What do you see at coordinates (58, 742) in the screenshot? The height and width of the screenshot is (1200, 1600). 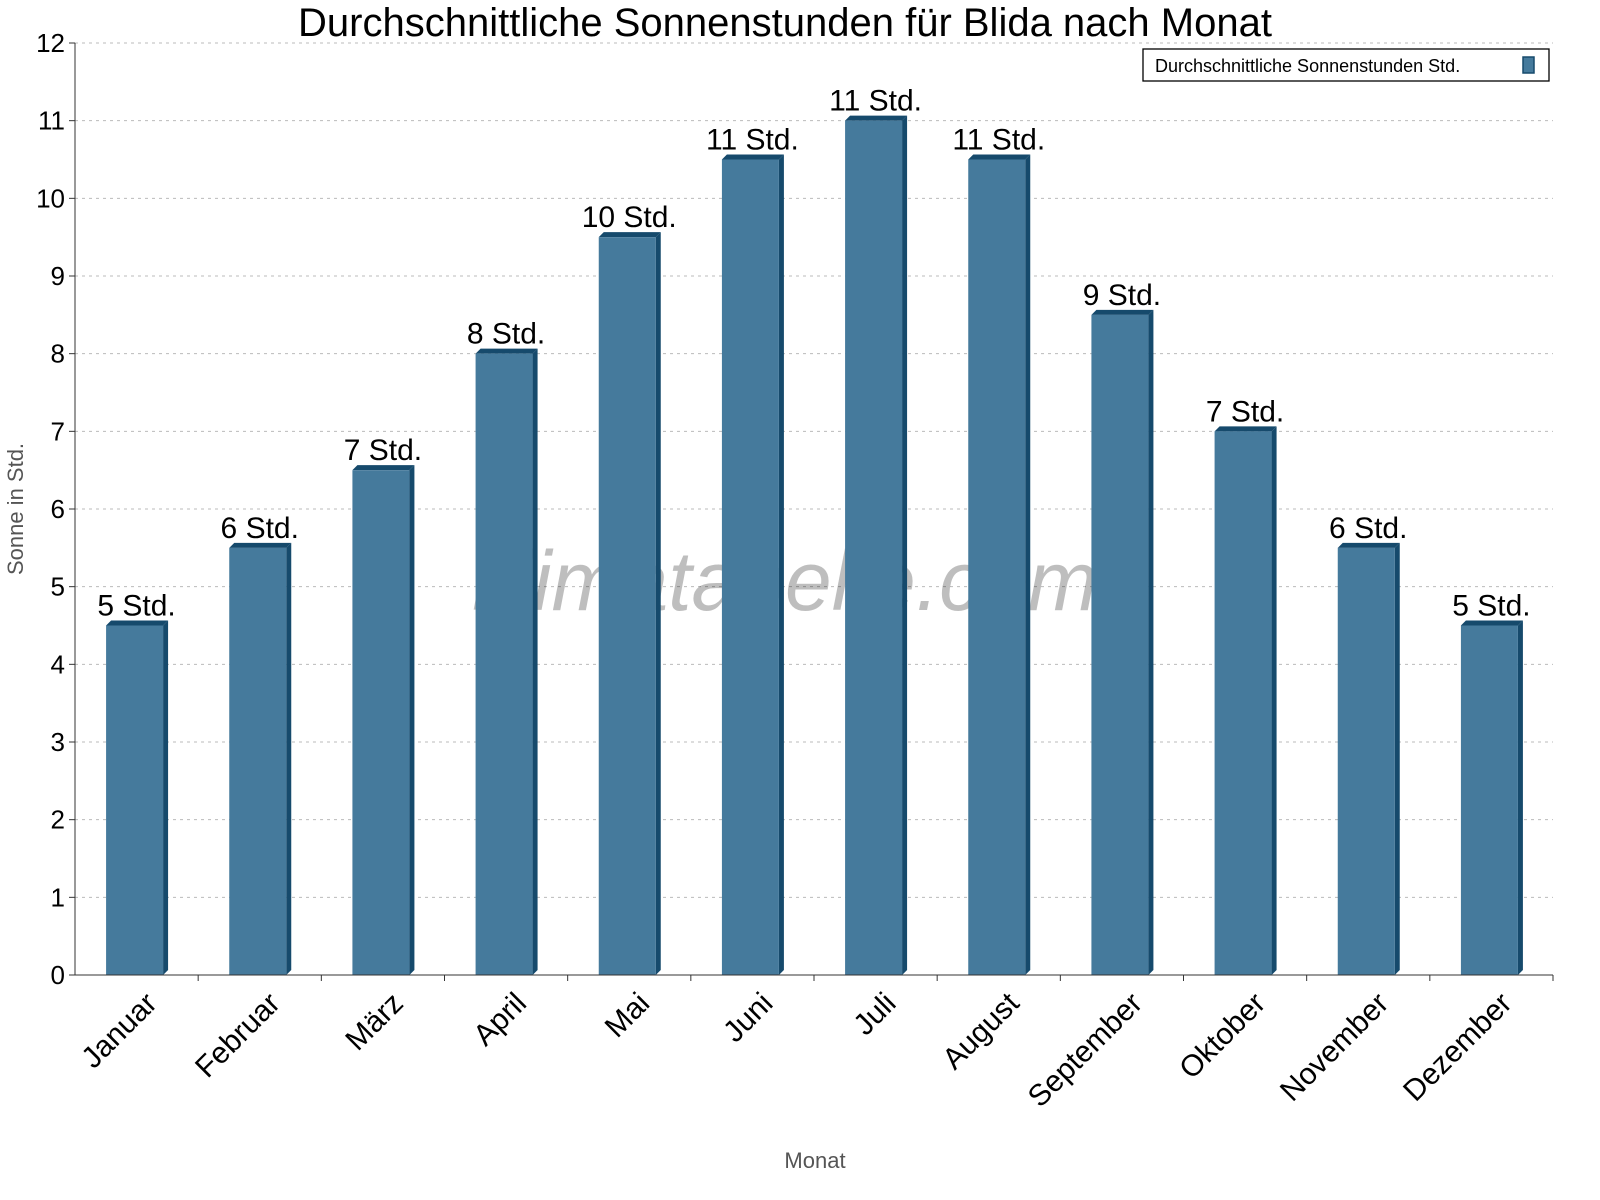 I see `y-tick-label: 3` at bounding box center [58, 742].